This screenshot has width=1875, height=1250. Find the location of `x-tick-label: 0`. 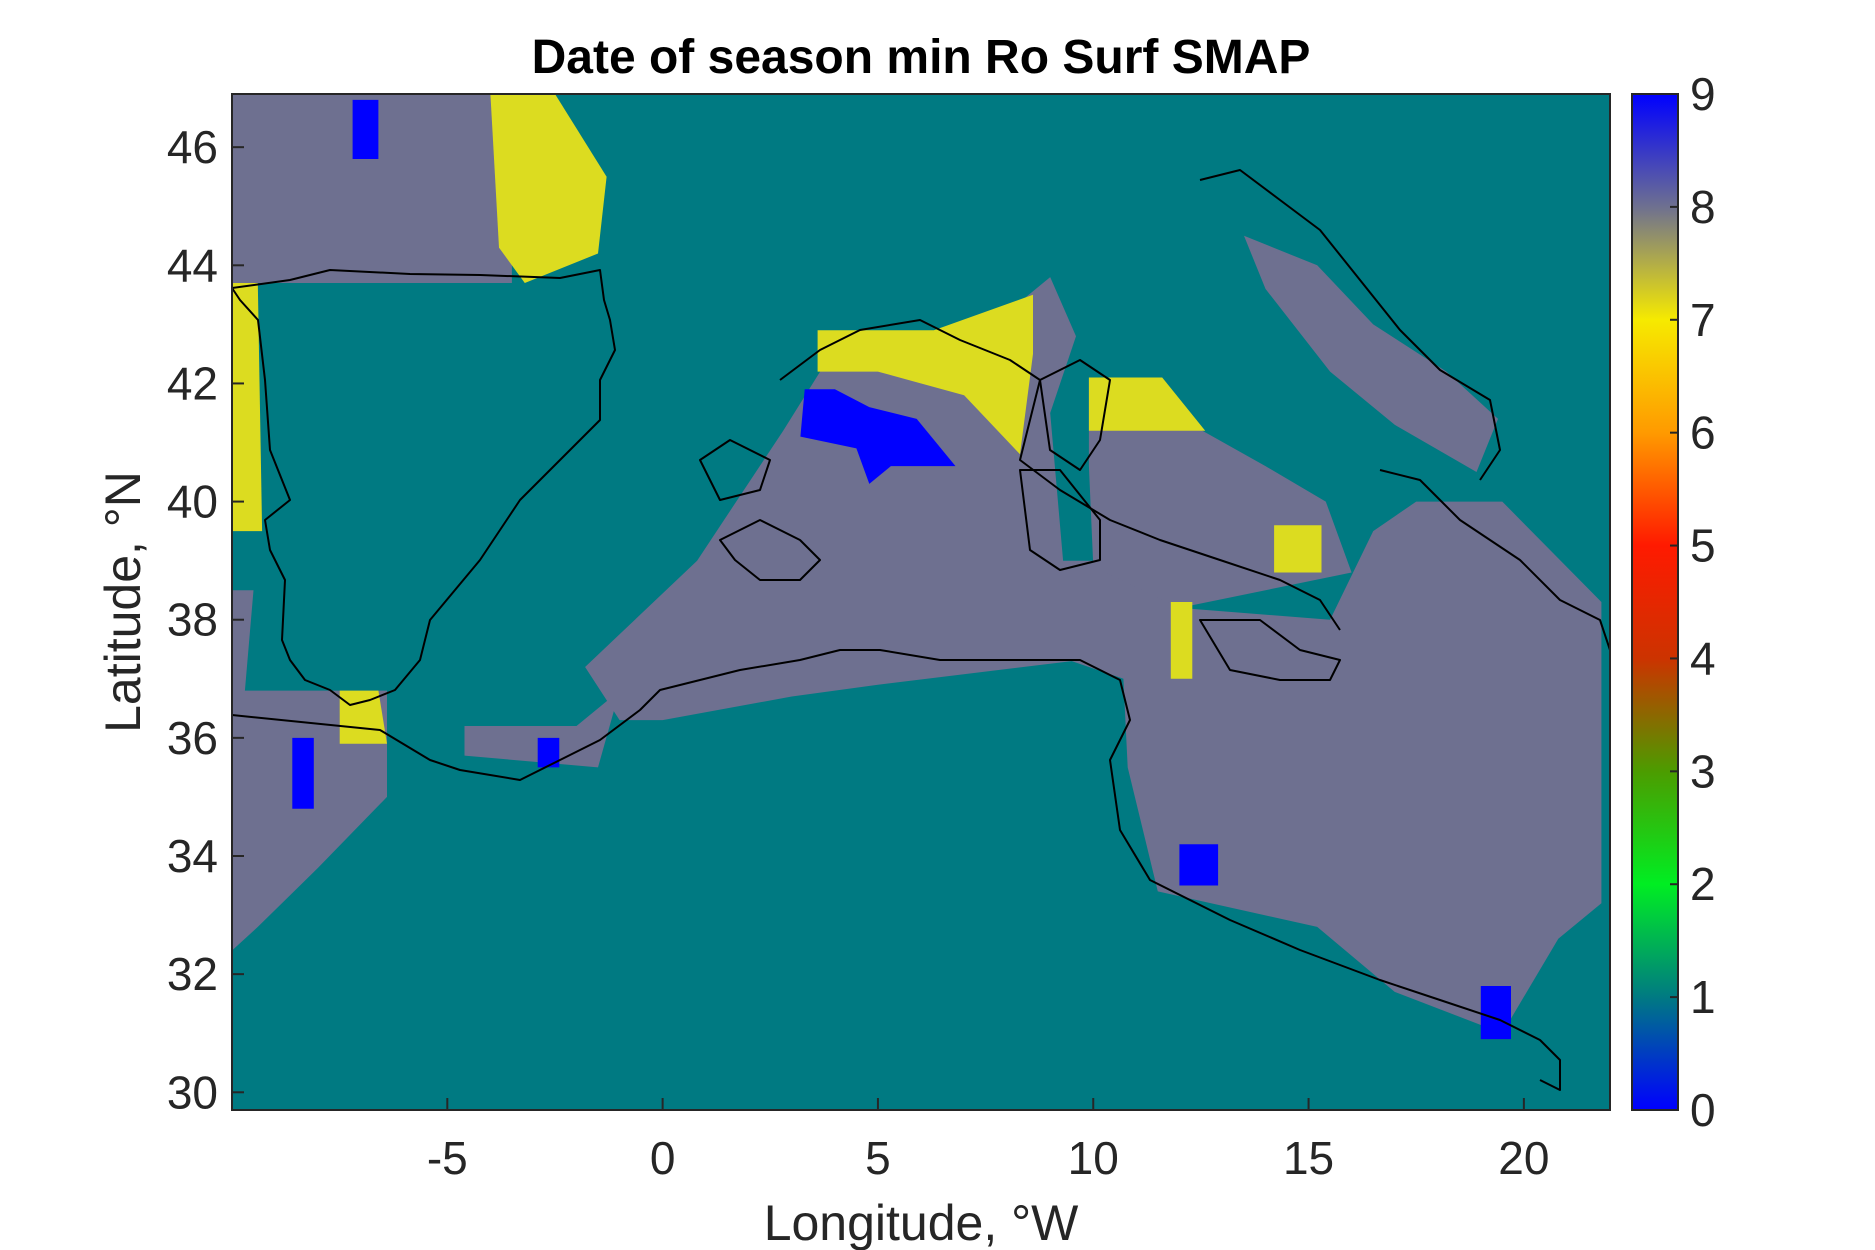

x-tick-label: 0 is located at coordinates (663, 1158).